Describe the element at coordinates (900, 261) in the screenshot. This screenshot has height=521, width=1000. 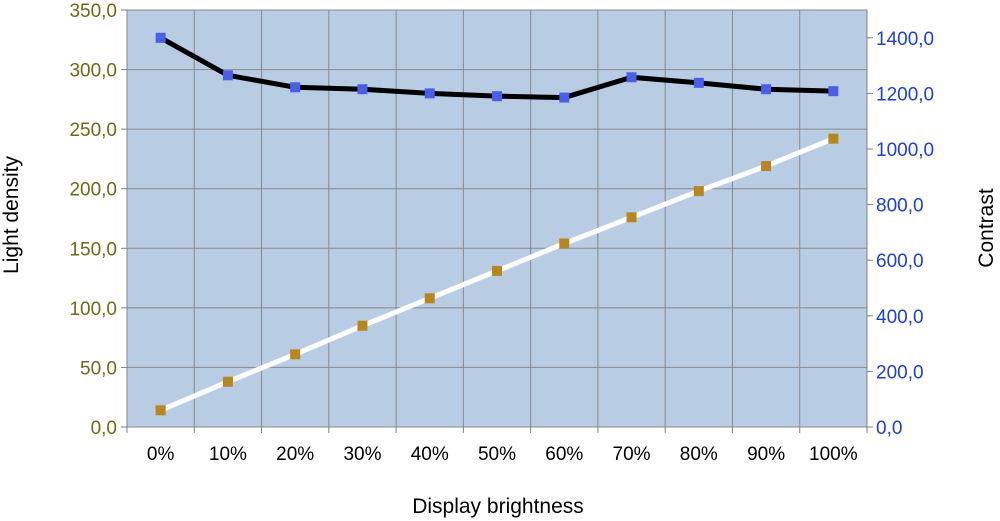
I see `right-tick-label: 600,0` at that location.